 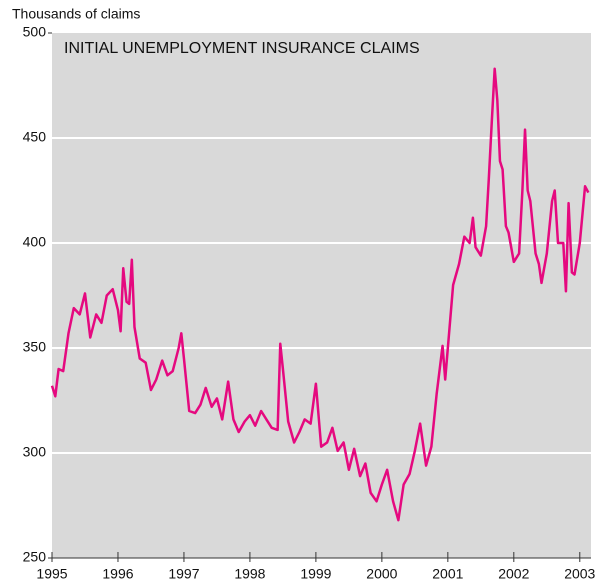 What do you see at coordinates (315, 574) in the screenshot?
I see `x-tick-label: 1999` at bounding box center [315, 574].